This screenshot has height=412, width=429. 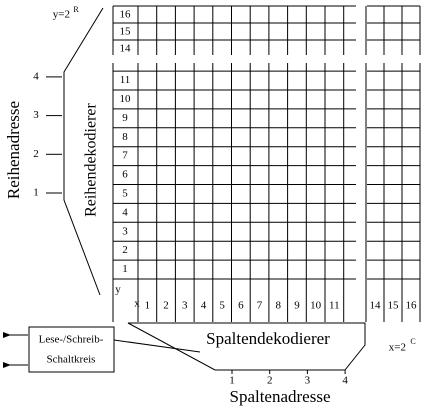 What do you see at coordinates (36, 115) in the screenshot?
I see `row-address-bit: 3` at bounding box center [36, 115].